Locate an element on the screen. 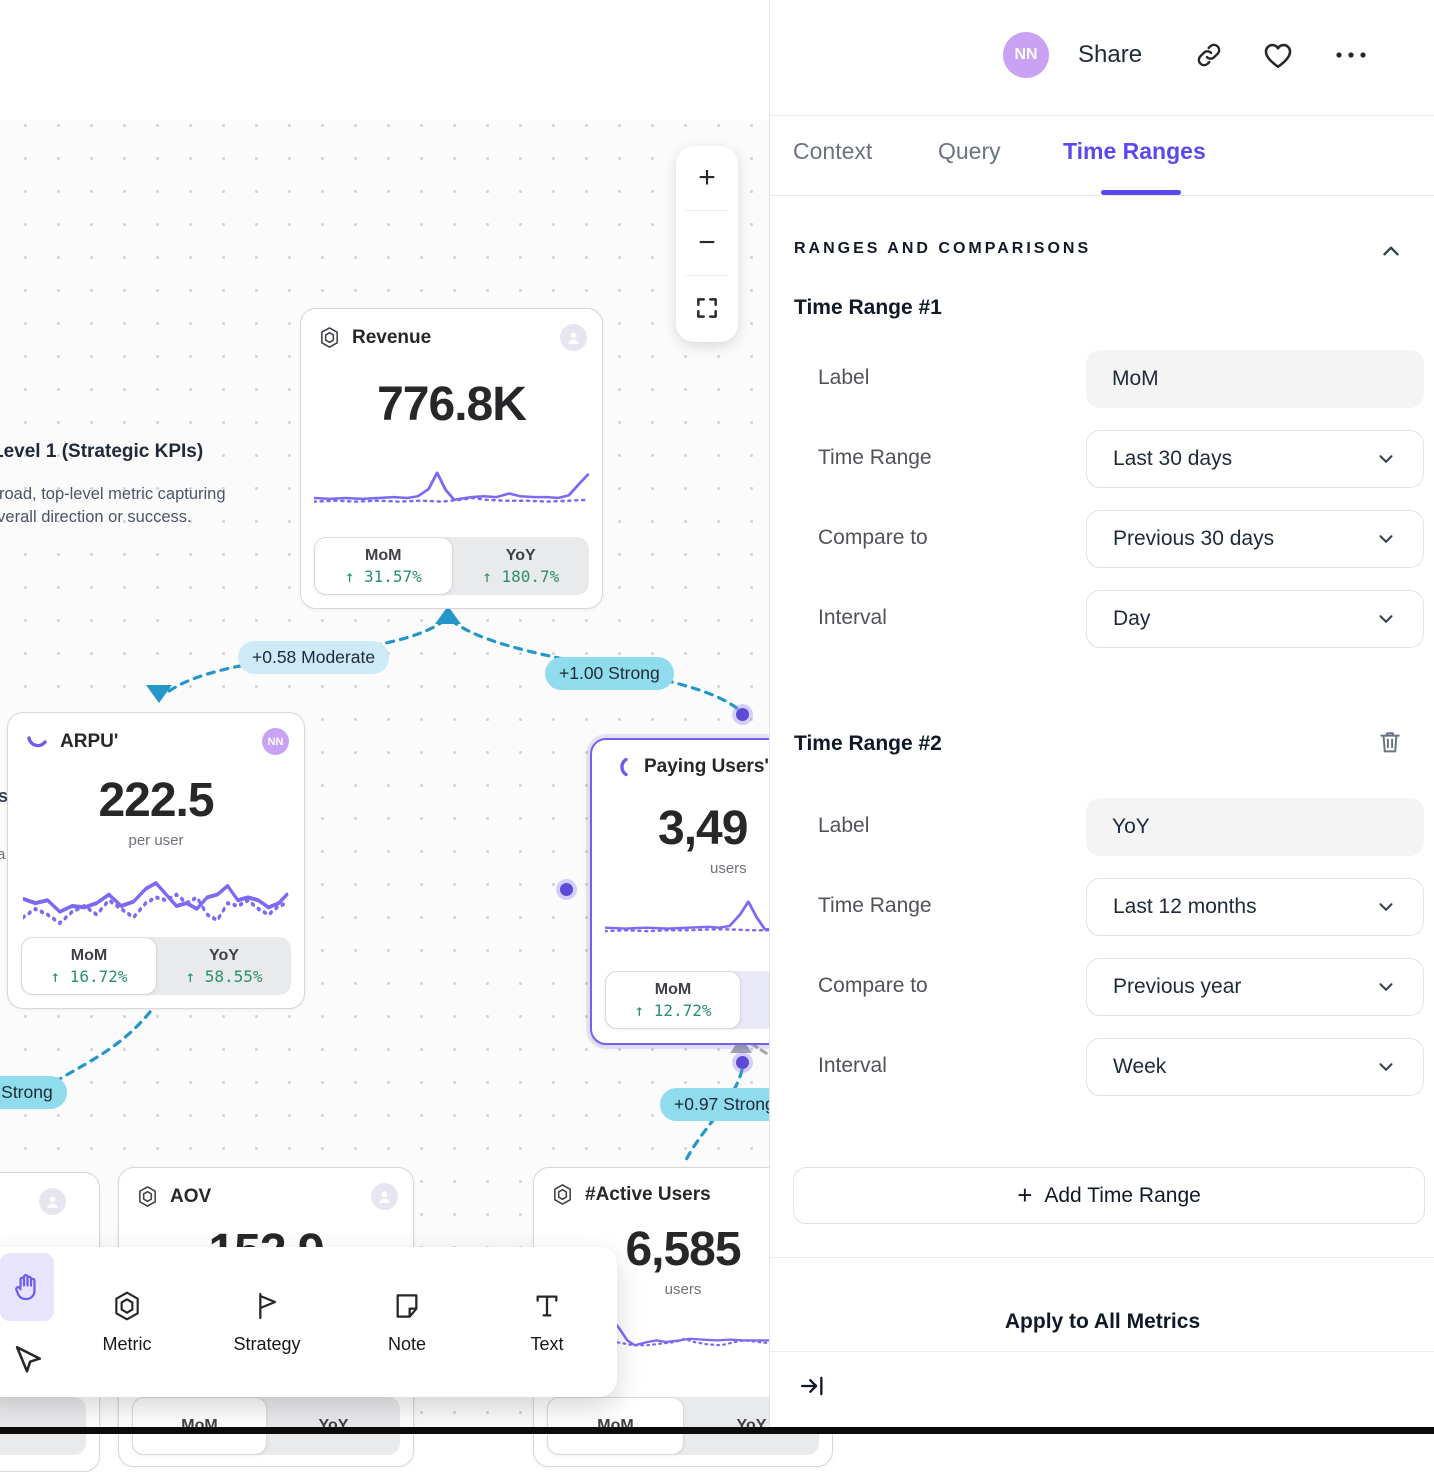 Image resolution: width=1434 pixels, height=1472 pixels. card-title: #Active Users is located at coordinates (648, 1194).